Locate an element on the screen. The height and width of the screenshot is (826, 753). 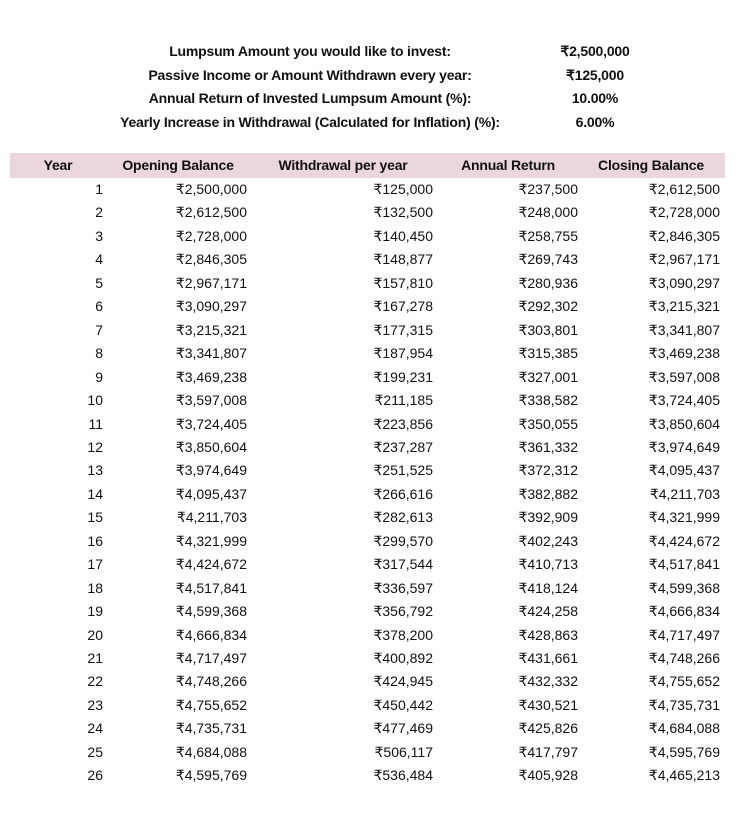
cell-year: 6 is located at coordinates (99, 306).